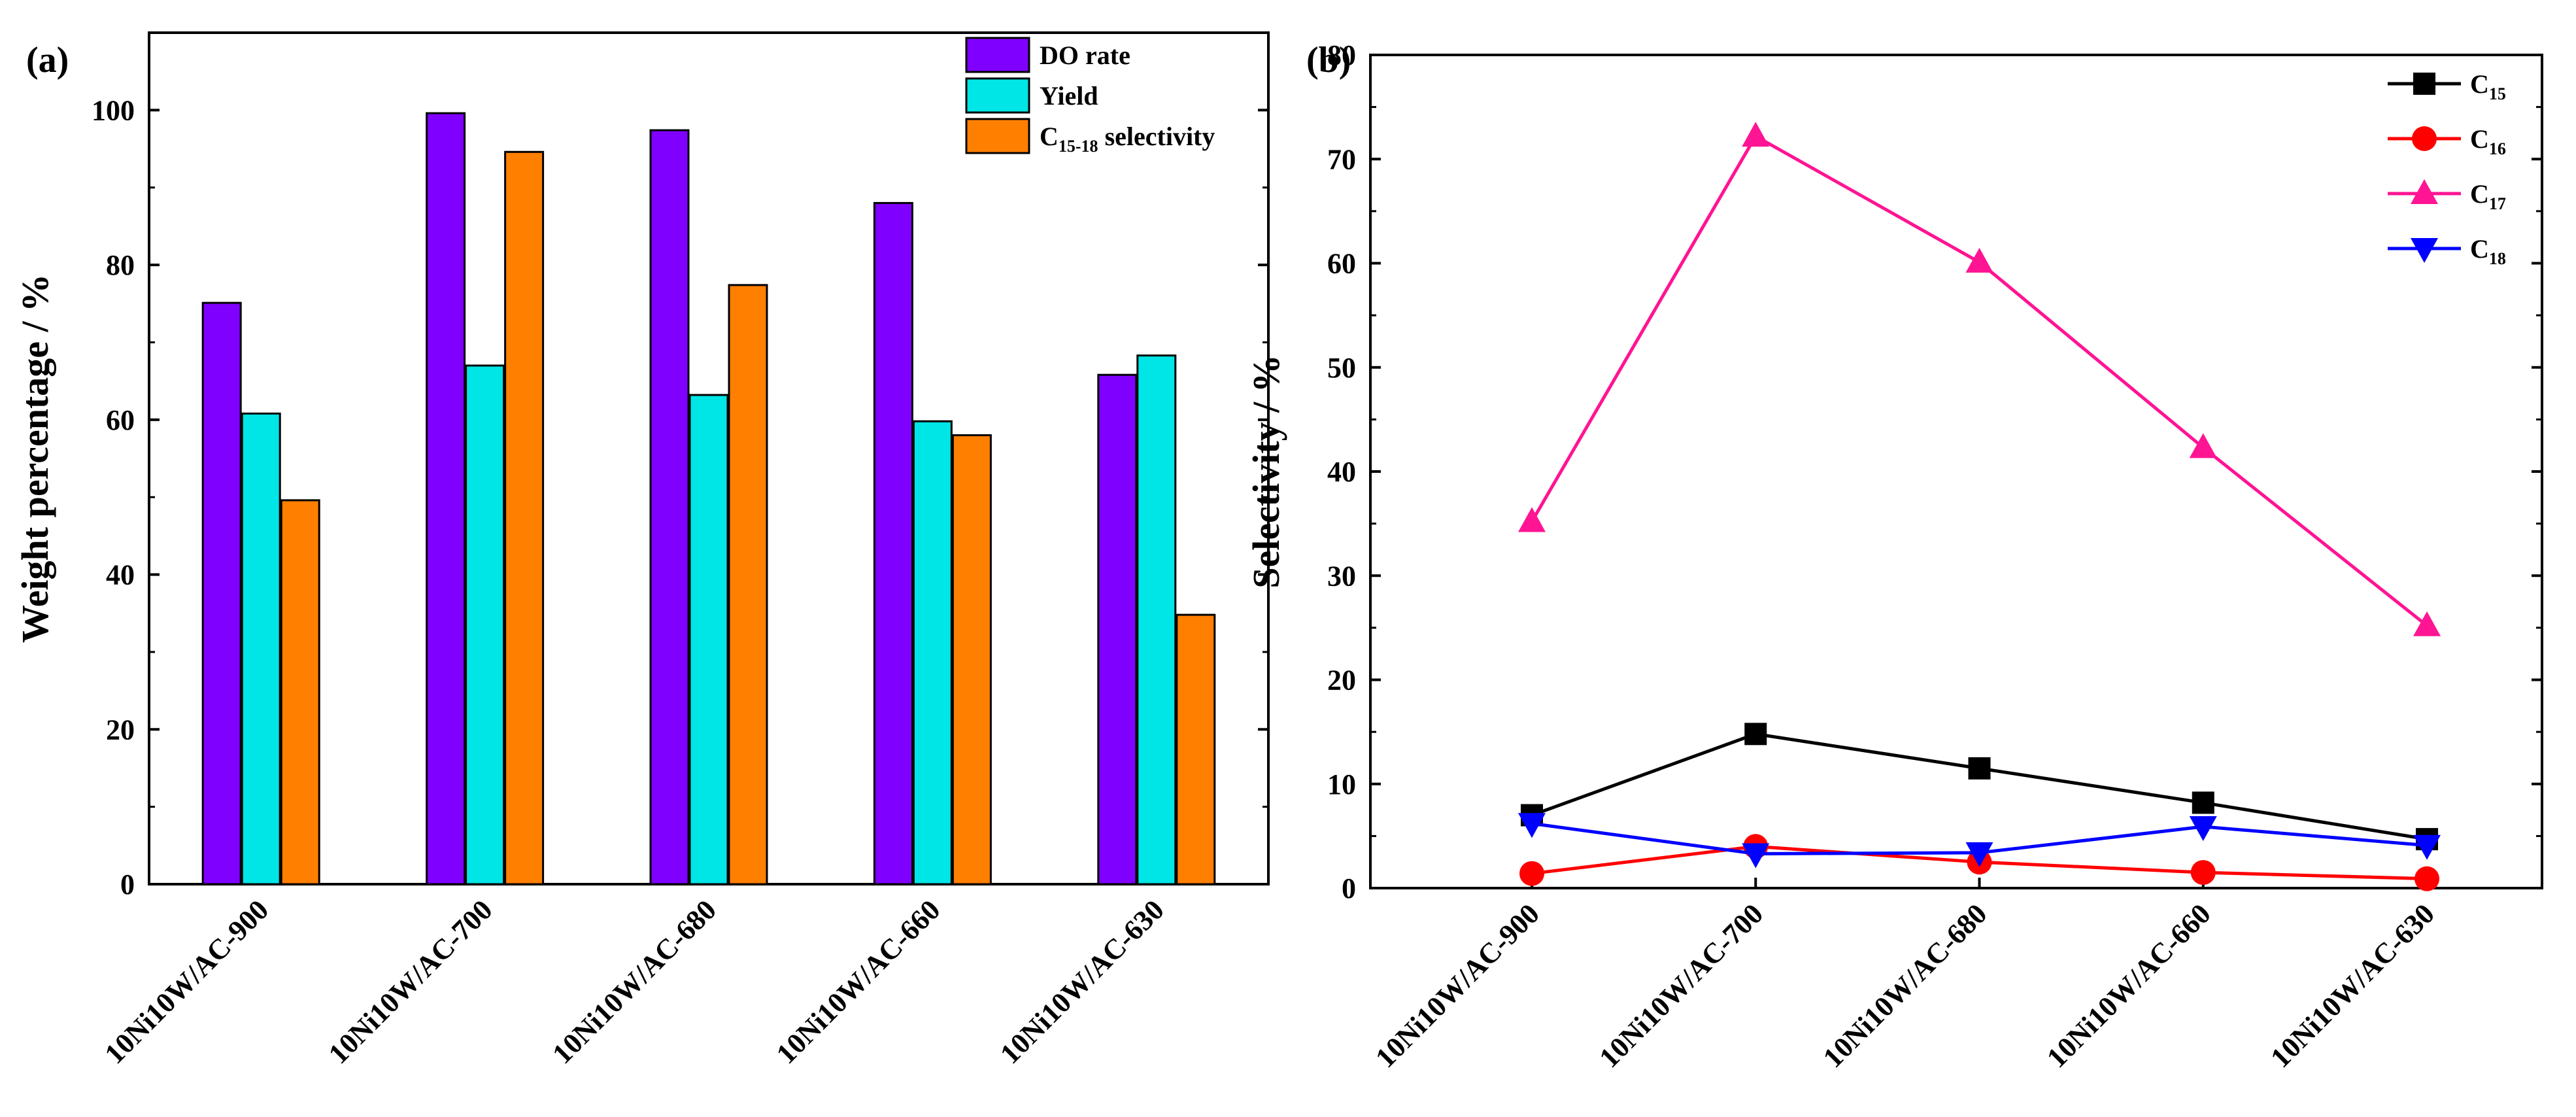 This screenshot has height=1117, width=2576. Describe the element at coordinates (1078, 146) in the screenshot. I see `legend-label-subscript: 15-18` at that location.